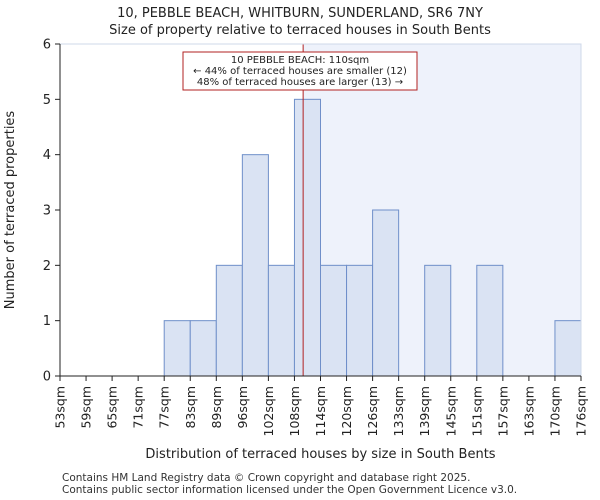  I want to click on x-tick-label: 163sqm, so click(528, 411).